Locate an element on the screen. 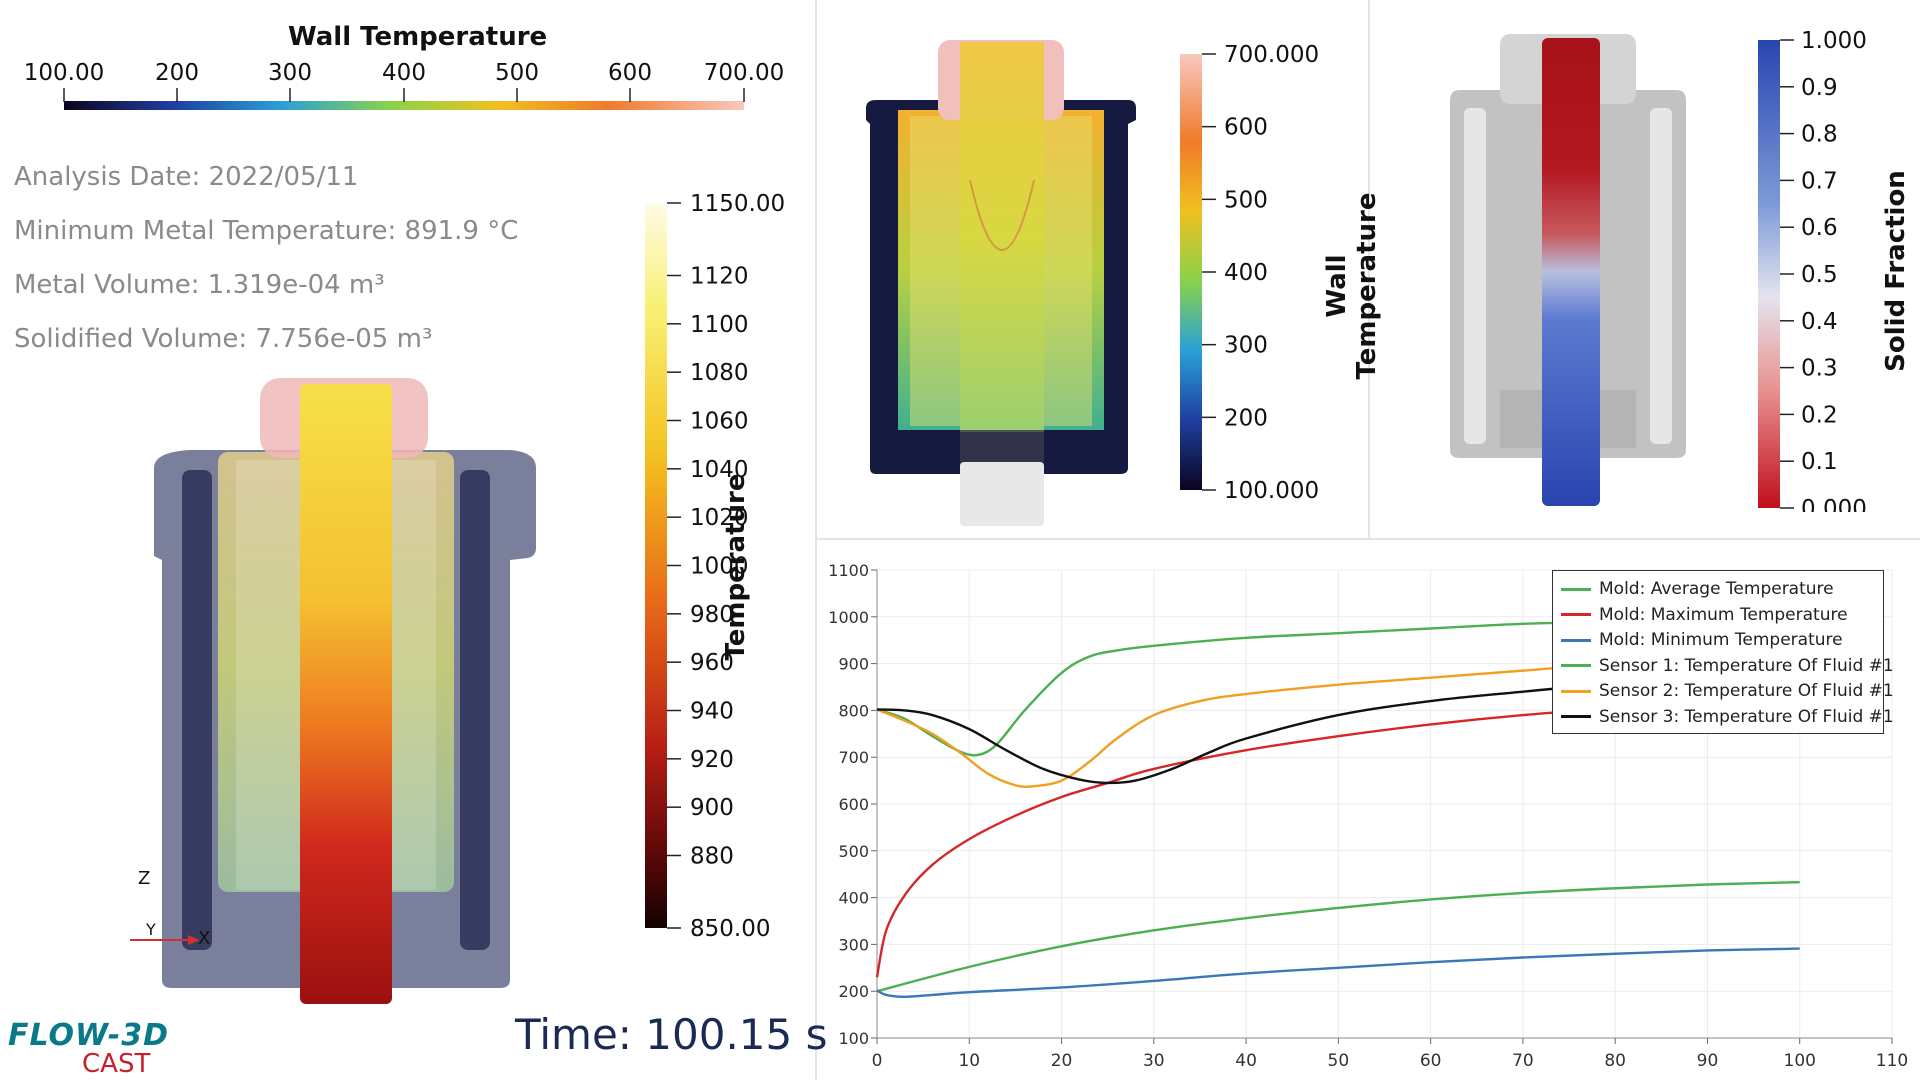  sf-v-tick-label: 0.7 is located at coordinates (1819, 181).